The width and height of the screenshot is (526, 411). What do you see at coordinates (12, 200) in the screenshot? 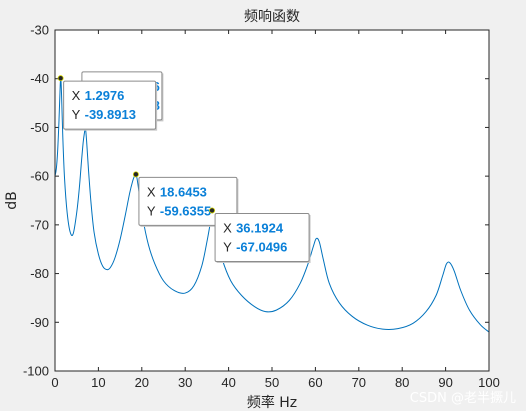
I see `y-axis-label: dB` at bounding box center [12, 200].